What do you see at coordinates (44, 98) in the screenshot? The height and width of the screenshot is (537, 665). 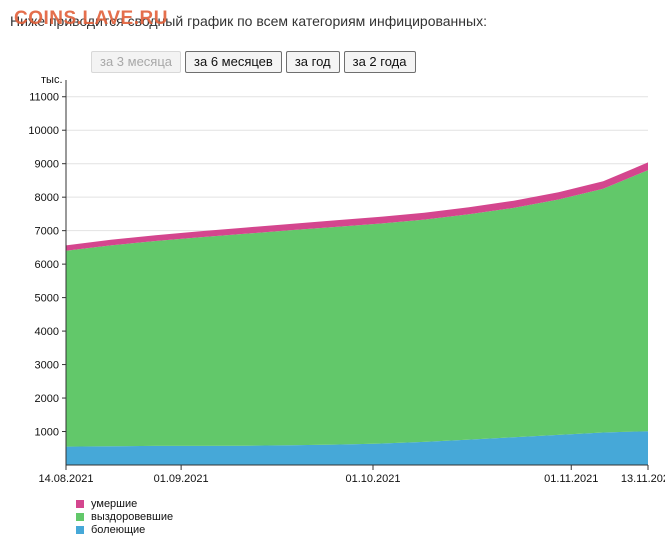 I see `y-tick-label: 11000` at bounding box center [44, 98].